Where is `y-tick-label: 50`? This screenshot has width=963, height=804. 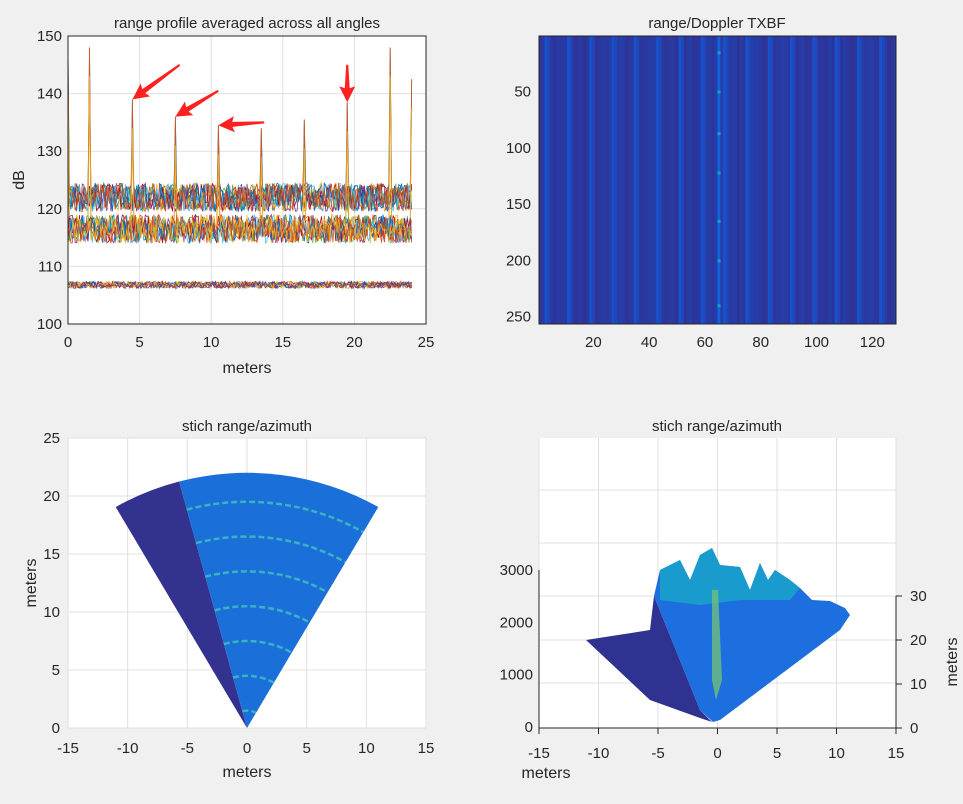 y-tick-label: 50 is located at coordinates (522, 92).